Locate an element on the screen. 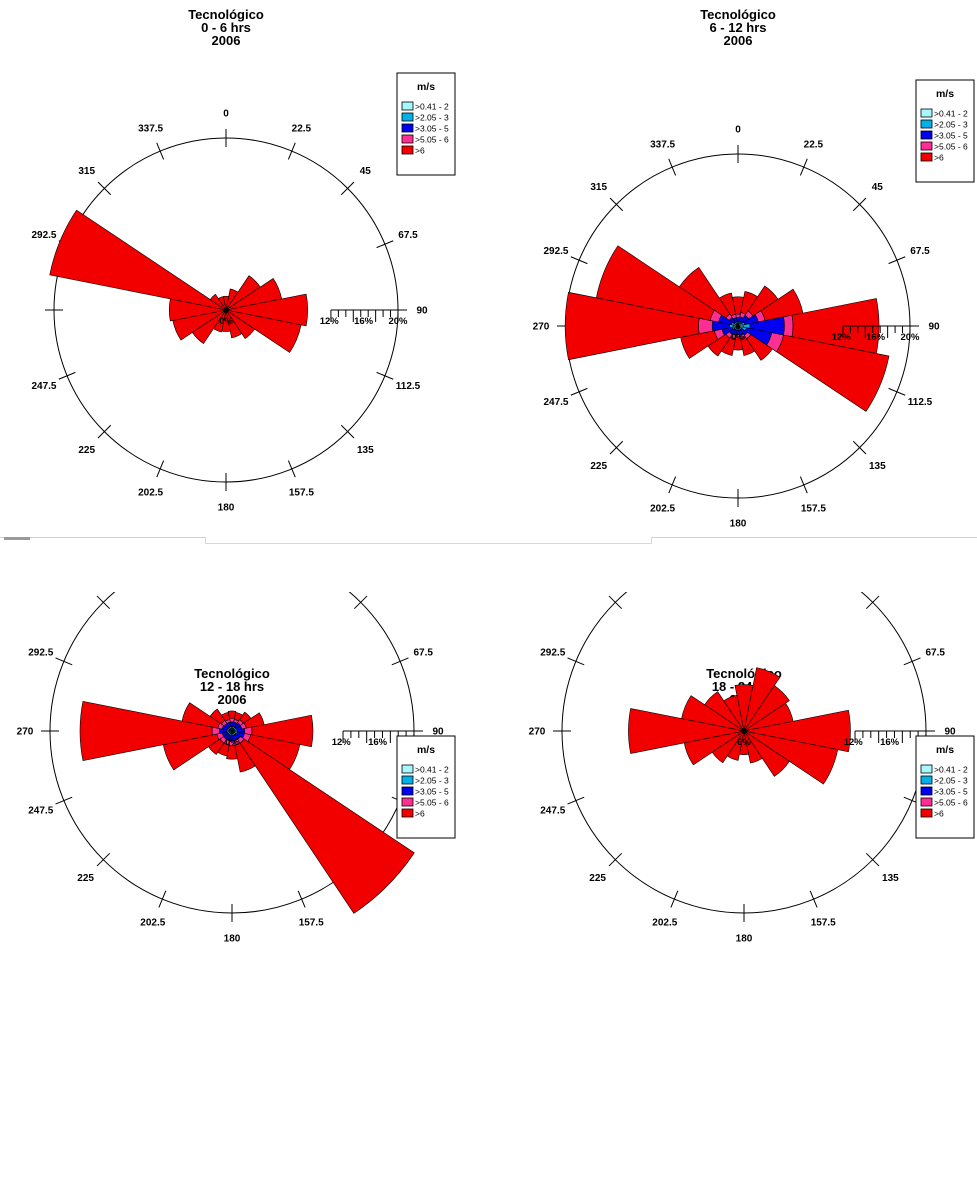 The height and width of the screenshot is (1189, 977). scale-label: 6% is located at coordinates (744, 742).